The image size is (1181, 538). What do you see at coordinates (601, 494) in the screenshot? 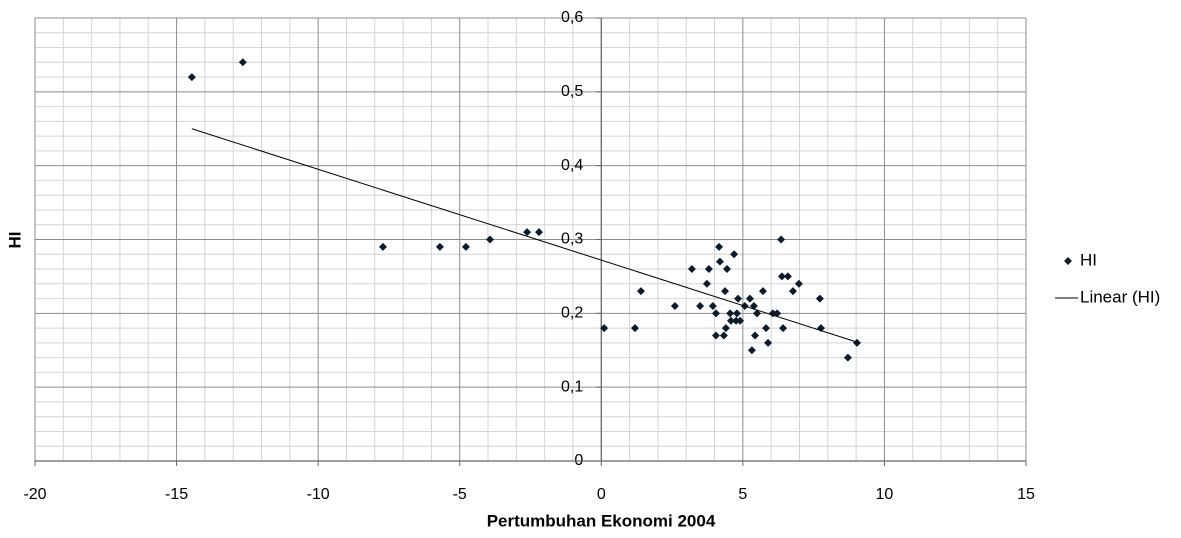
I see `x-tick-label: 0` at bounding box center [601, 494].